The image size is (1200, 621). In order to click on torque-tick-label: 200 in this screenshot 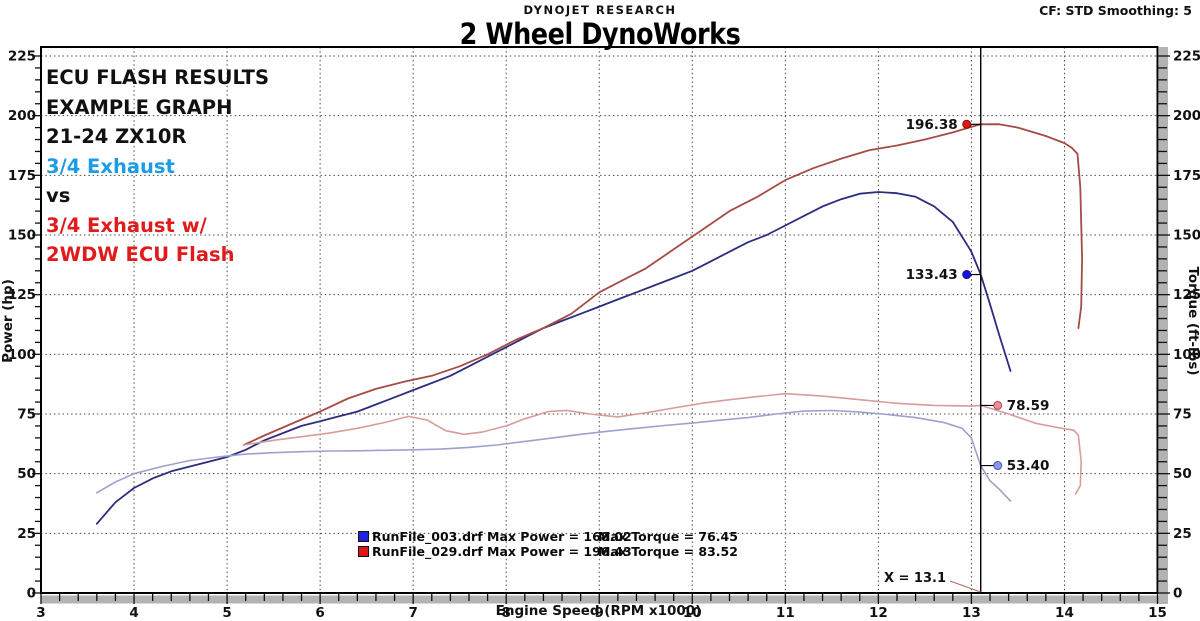, I will do `click(1186, 116)`.